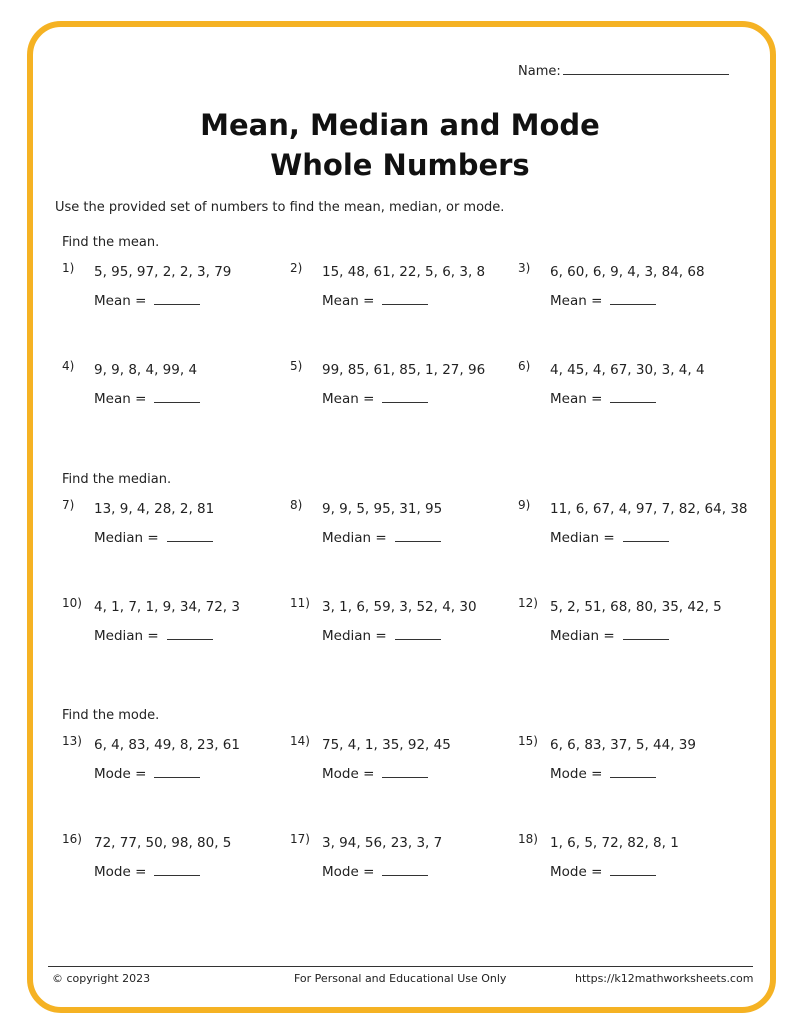  I want to click on footer-copyright: © copyright 2023, so click(101, 978).